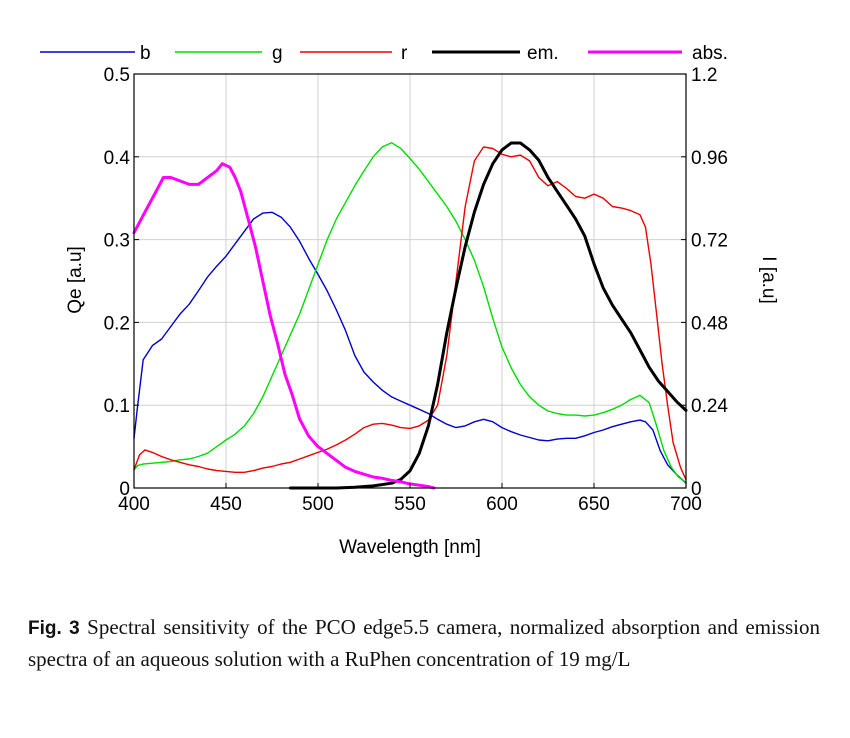 This screenshot has width=850, height=738. What do you see at coordinates (543, 53) in the screenshot?
I see `legend-label: em.` at bounding box center [543, 53].